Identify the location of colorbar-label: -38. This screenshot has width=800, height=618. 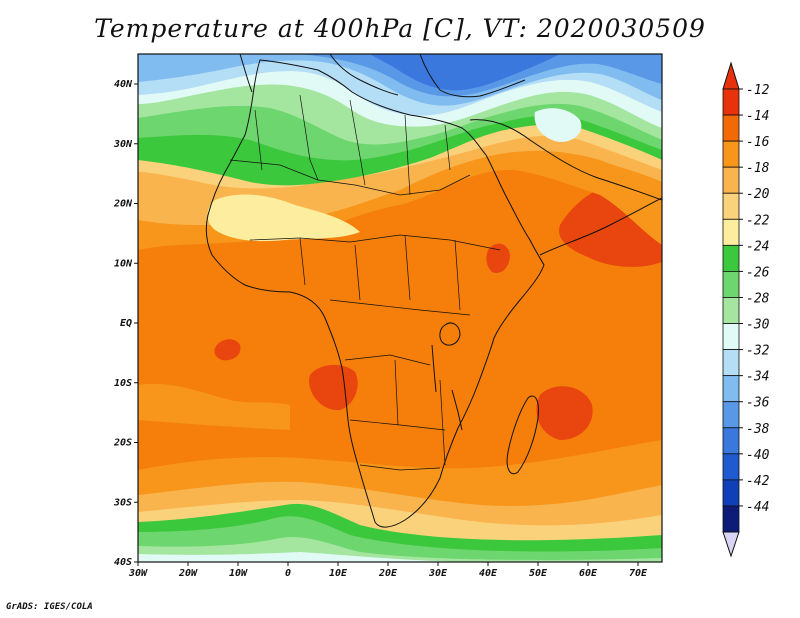
(758, 429).